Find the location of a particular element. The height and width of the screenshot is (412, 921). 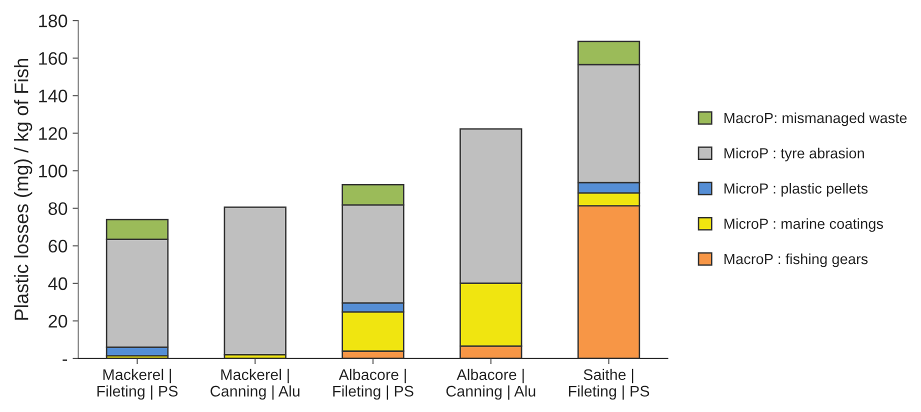

y-tick-label: - is located at coordinates (65, 360).